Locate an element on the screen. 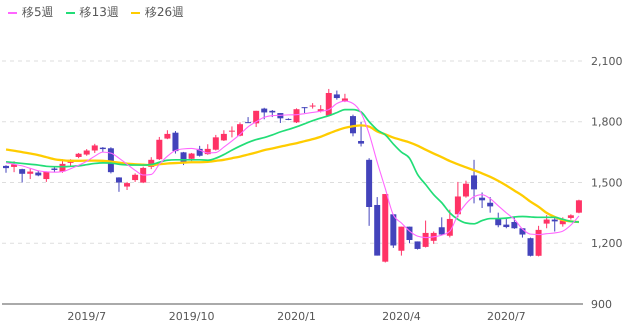 The height and width of the screenshot is (332, 629). x-tick-label: 2020/1 is located at coordinates (296, 316).